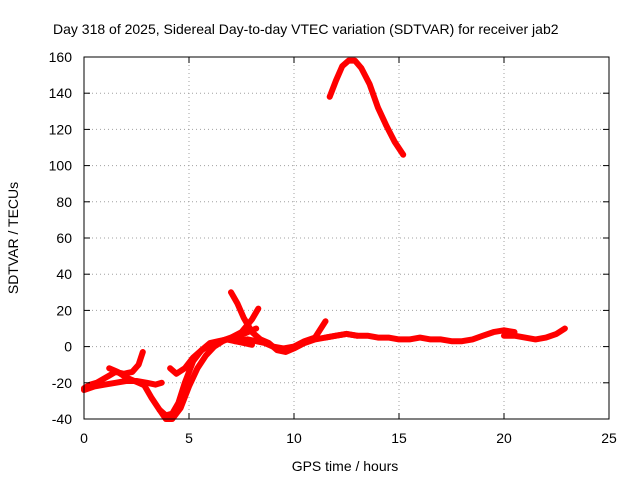 This screenshot has width=640, height=480. Describe the element at coordinates (13, 238) in the screenshot. I see `y-axis-label: SDTVAR / TECUs` at that location.